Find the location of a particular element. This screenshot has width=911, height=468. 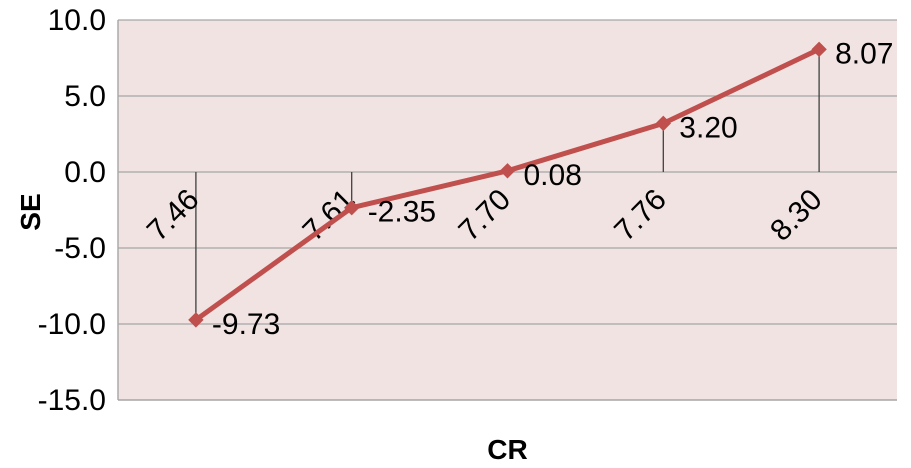

data-label: 3.20 is located at coordinates (708, 127).